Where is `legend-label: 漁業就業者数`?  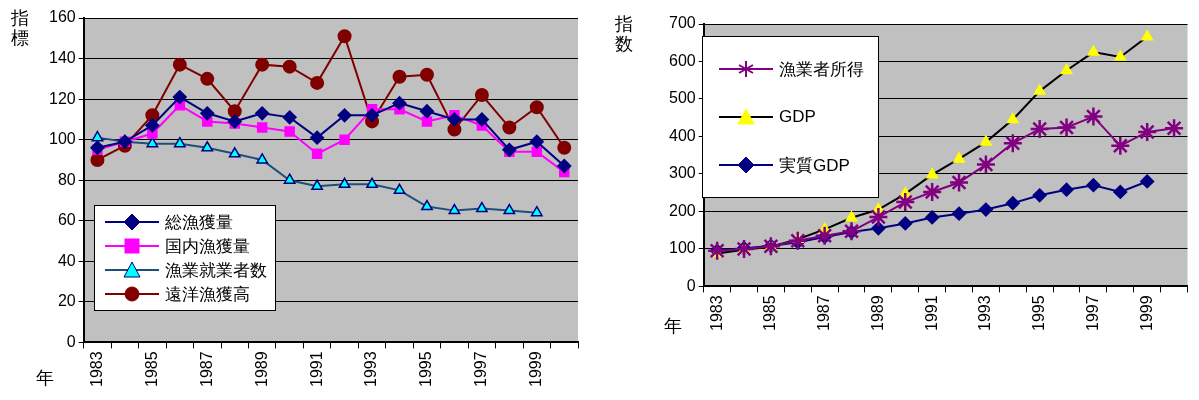 legend-label: 漁業就業者数 is located at coordinates (216, 270).